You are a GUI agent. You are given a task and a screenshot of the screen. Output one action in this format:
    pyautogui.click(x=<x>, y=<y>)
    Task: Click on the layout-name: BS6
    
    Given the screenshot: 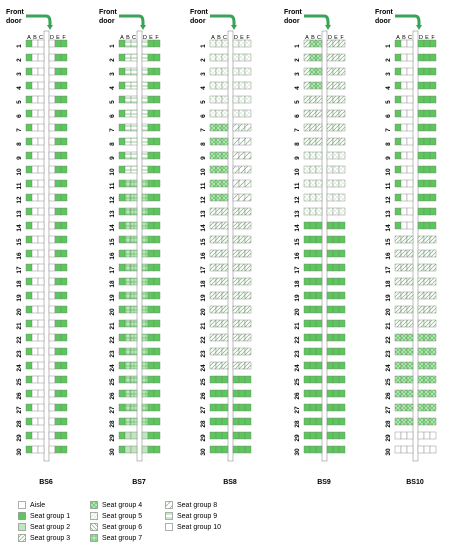 What is the action you would take?
    pyautogui.click(x=46, y=482)
    